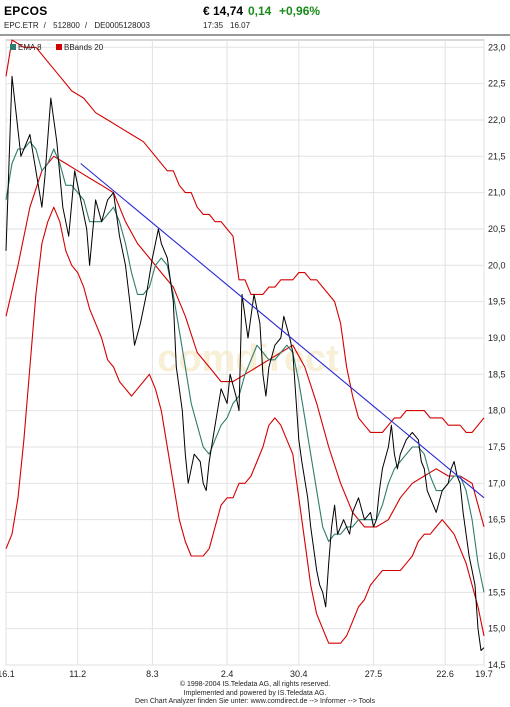 Image resolution: width=510 pixels, height=707 pixels. I want to click on y-tick-label: 19,5, so click(497, 302).